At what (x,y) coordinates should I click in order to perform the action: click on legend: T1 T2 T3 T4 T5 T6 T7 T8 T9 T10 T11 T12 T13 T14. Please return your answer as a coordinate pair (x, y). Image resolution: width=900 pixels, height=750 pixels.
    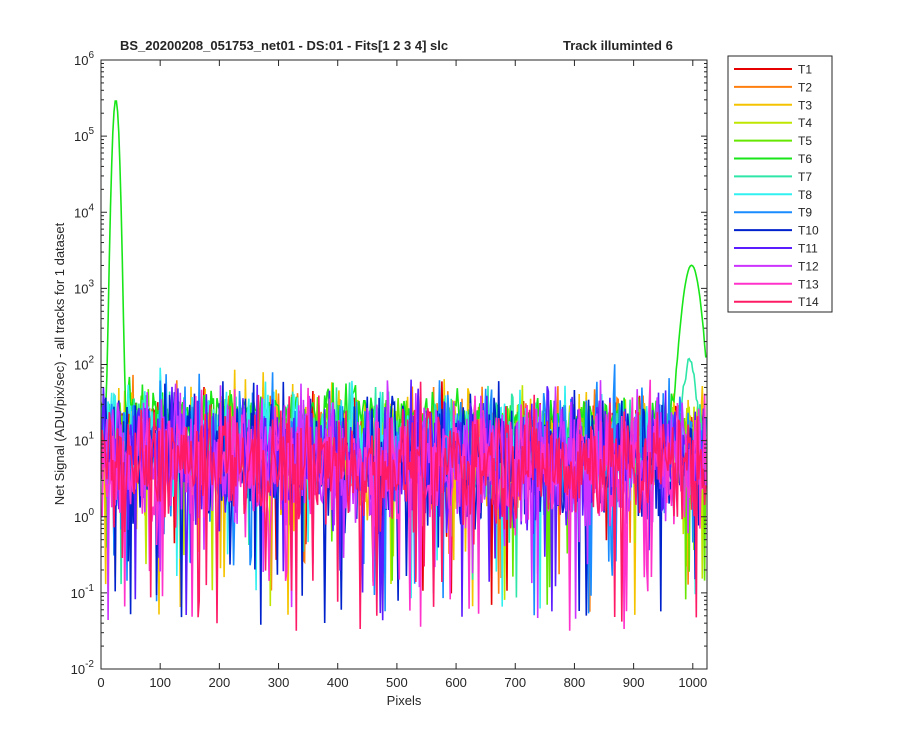
    Looking at the image, I should click on (780, 184).